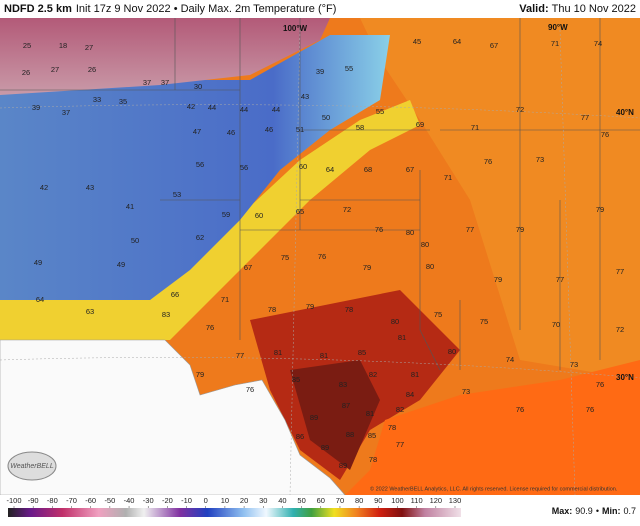 The height and width of the screenshot is (526, 640). What do you see at coordinates (420, 124) in the screenshot?
I see `temperature-label: 69` at bounding box center [420, 124].